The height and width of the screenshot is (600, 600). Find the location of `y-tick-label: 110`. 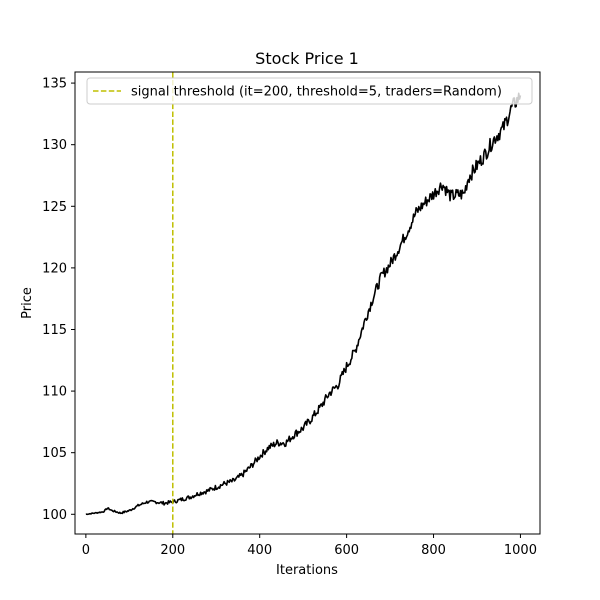

y-tick-label: 110 is located at coordinates (54, 392).